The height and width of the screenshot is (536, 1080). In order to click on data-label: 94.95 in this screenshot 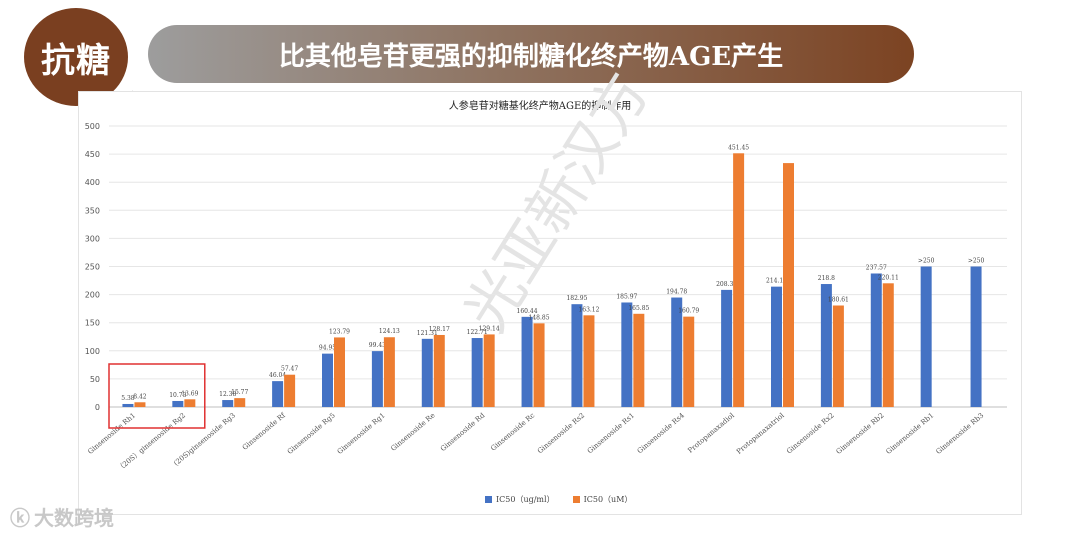, I will do `click(327, 348)`.